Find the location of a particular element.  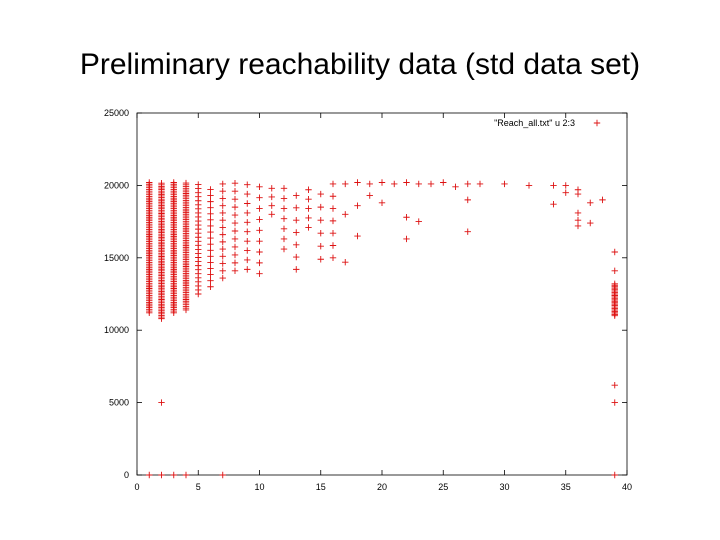

legend-marker-plus is located at coordinates (597, 123).